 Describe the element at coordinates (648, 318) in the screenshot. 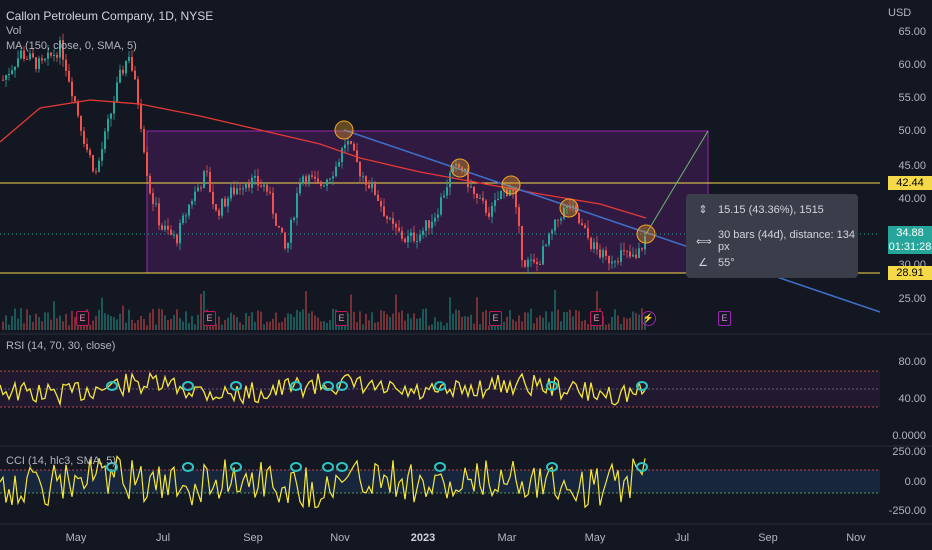

I see `split-event-icon: ⚡` at that location.